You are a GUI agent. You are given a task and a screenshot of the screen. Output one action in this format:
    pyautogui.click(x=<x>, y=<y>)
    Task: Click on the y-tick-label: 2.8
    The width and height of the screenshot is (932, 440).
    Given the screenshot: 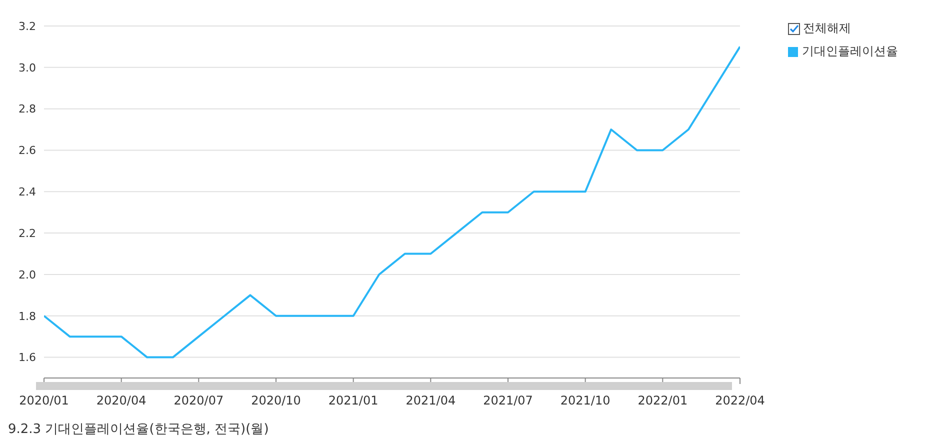 What is the action you would take?
    pyautogui.click(x=27, y=109)
    